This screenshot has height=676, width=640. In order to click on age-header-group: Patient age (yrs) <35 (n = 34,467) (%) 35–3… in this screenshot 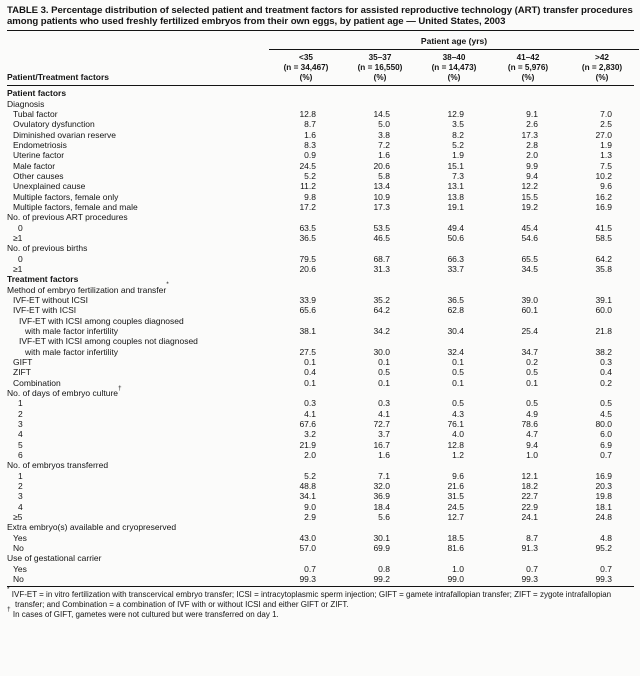, I will do `click(454, 57)`.